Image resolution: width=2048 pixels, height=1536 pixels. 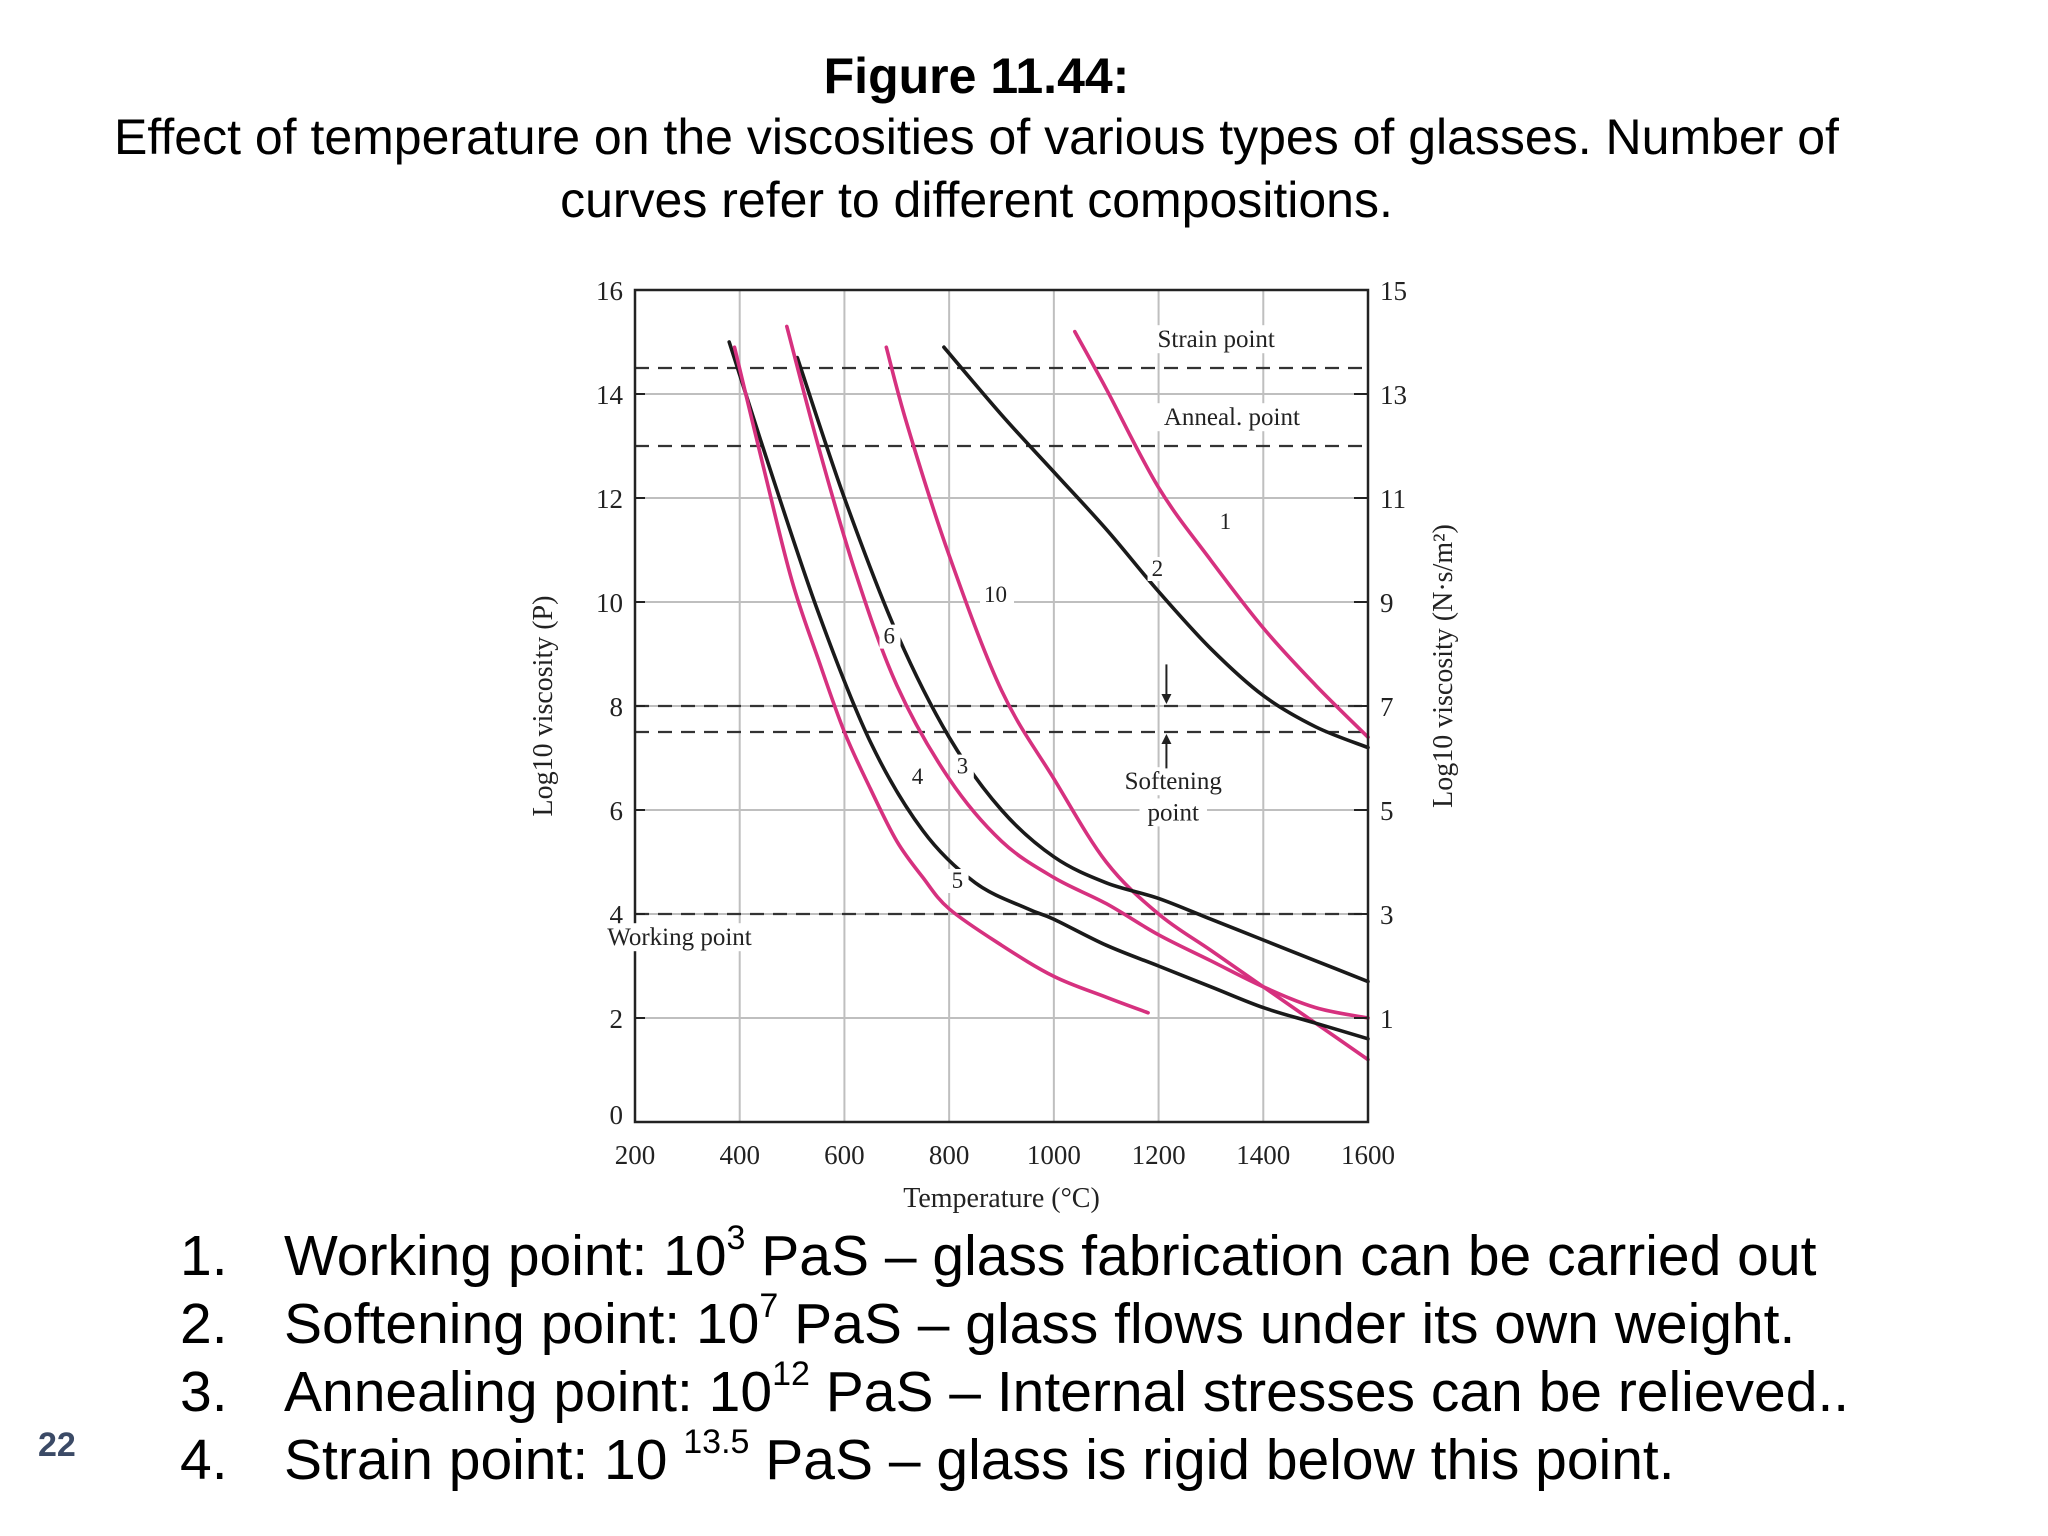 What do you see at coordinates (543, 706) in the screenshot?
I see `y-axis-title-left: Log10 viscosity (P)` at bounding box center [543, 706].